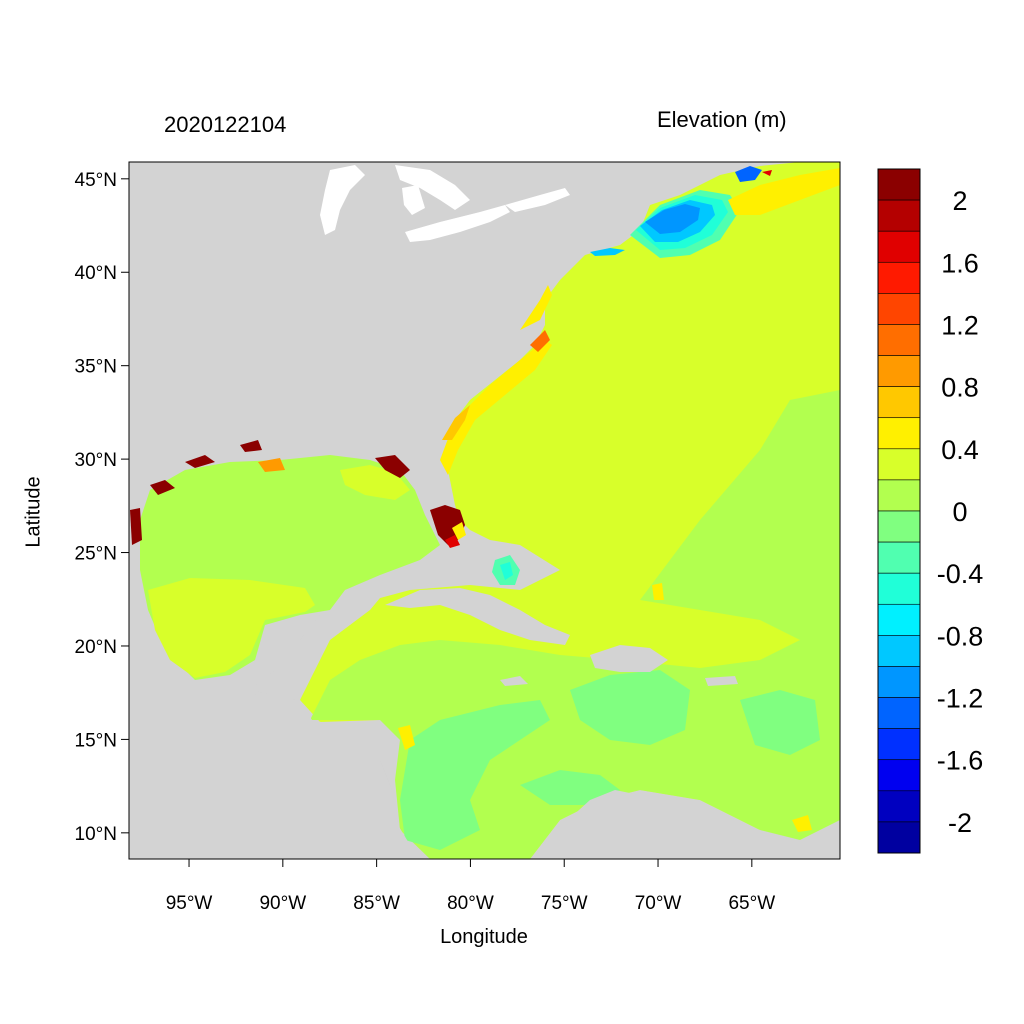 The image size is (1024, 1024). I want to click on colorbar-label: 0.8, so click(960, 388).